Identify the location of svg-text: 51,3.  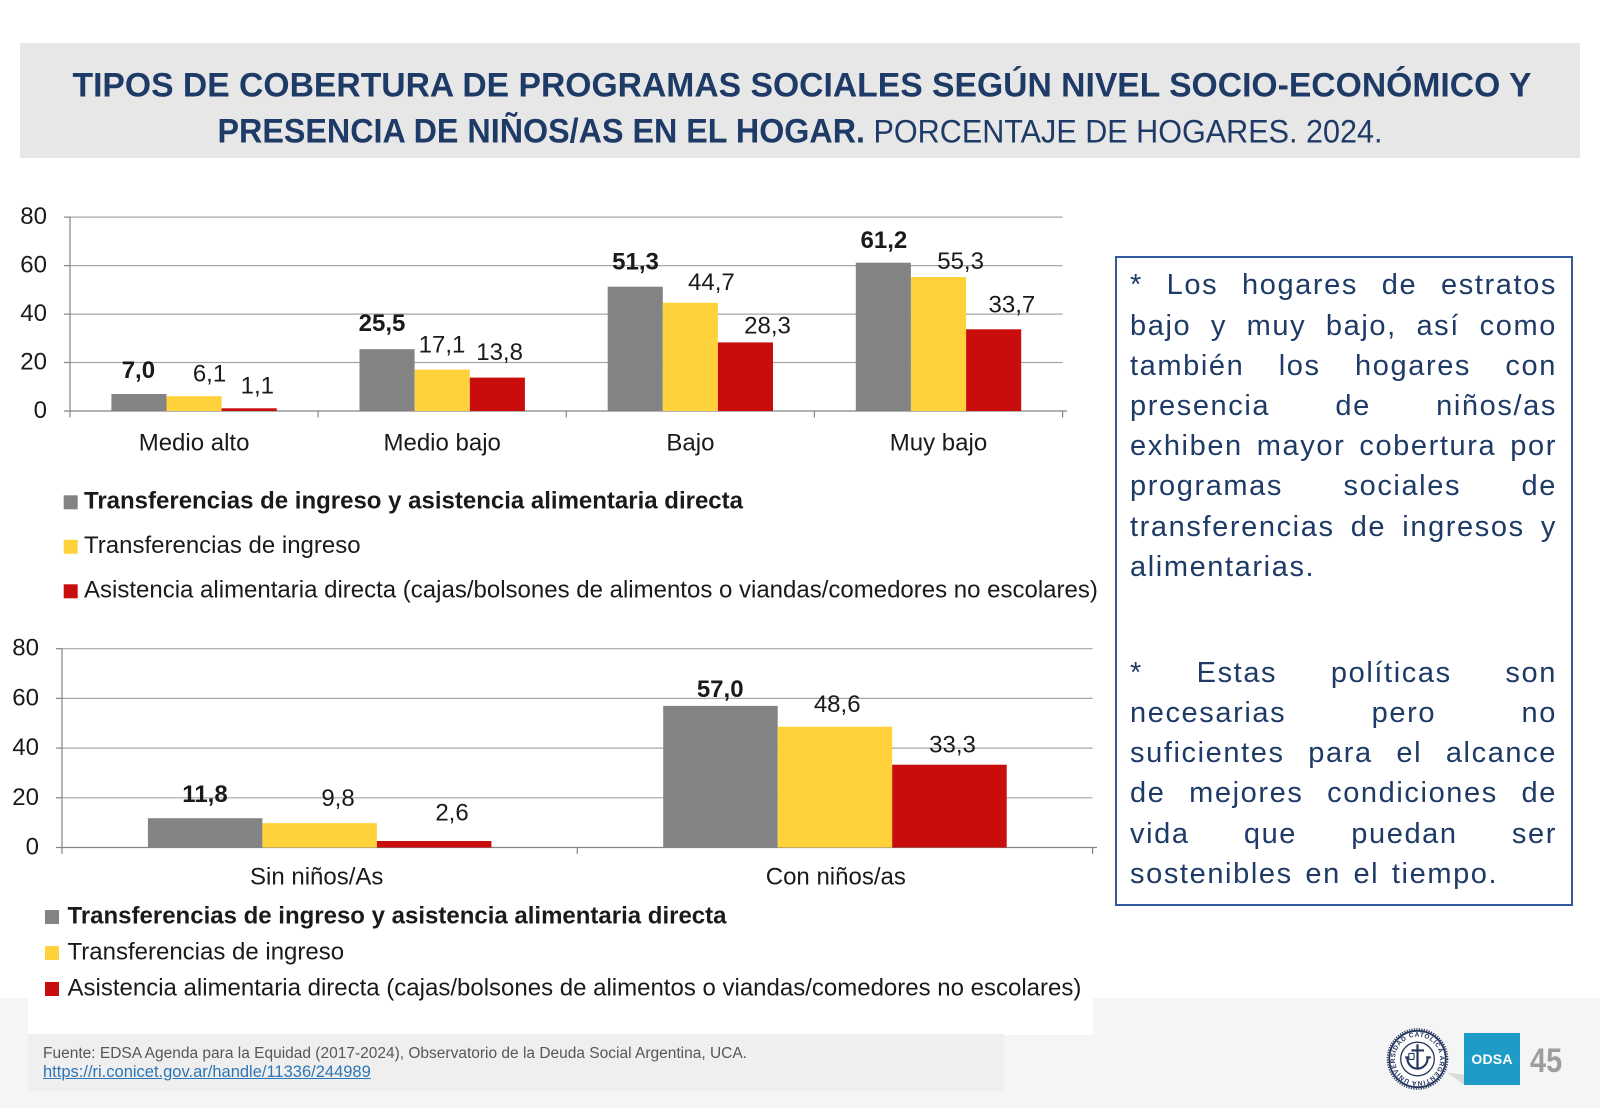
(635, 262).